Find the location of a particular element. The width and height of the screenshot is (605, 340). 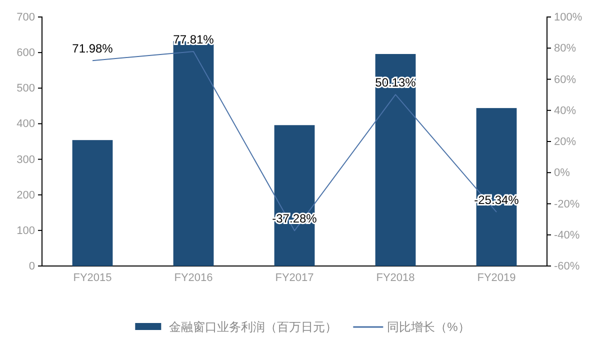

y-tick-label: 100 is located at coordinates (25, 230).